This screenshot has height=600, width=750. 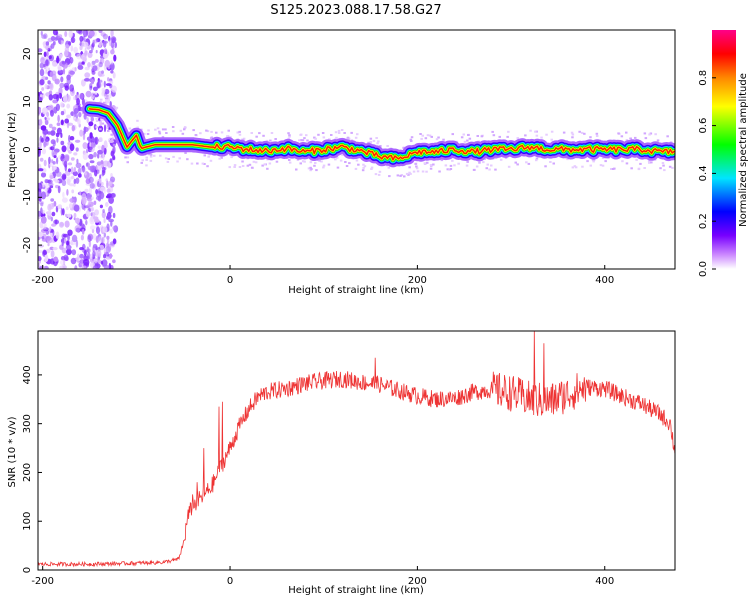 I want to click on colorbar-tick-label: 0.2, so click(x=703, y=221).